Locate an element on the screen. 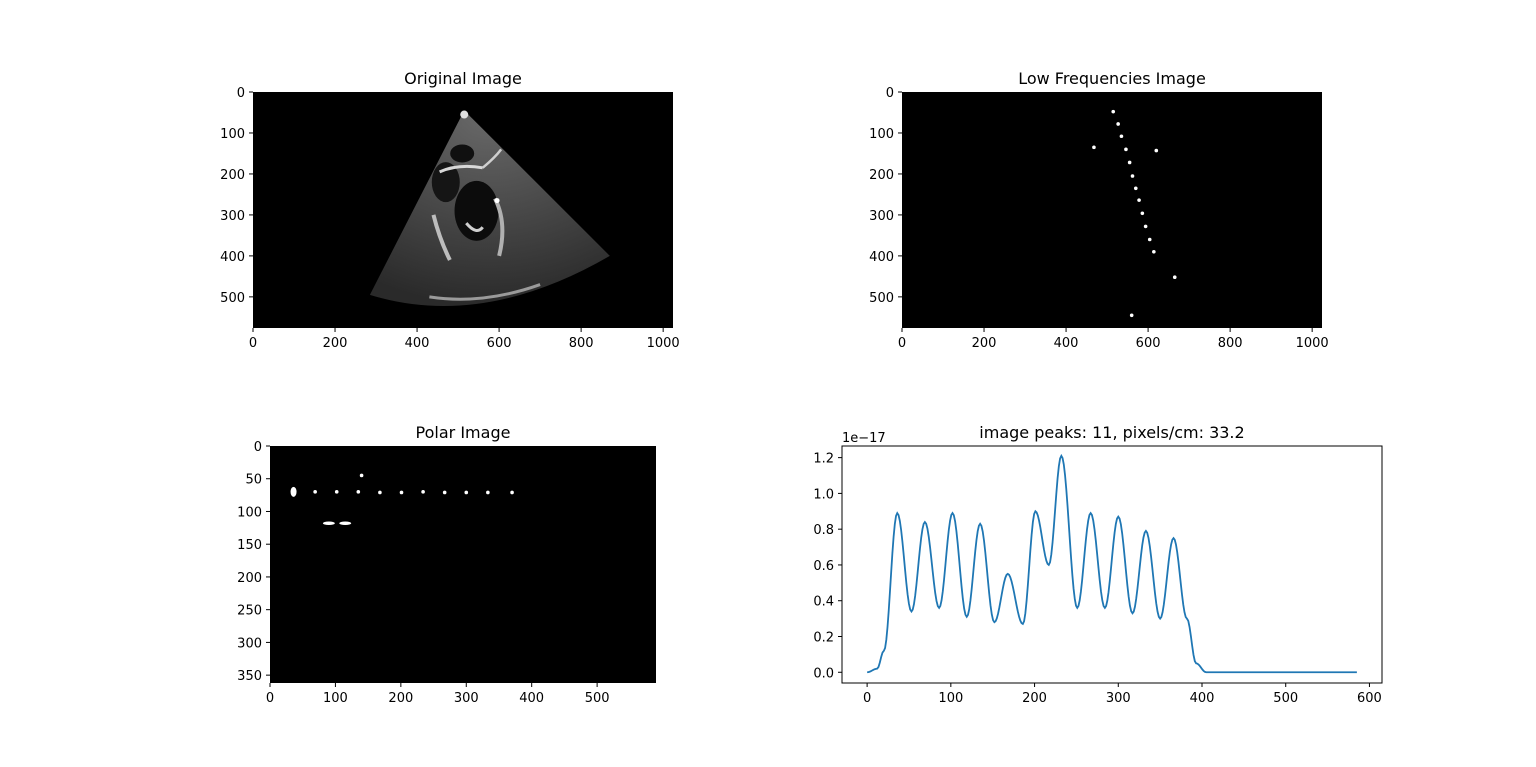 The height and width of the screenshot is (767, 1536). y-tick-label: 0.0 is located at coordinates (823, 673).